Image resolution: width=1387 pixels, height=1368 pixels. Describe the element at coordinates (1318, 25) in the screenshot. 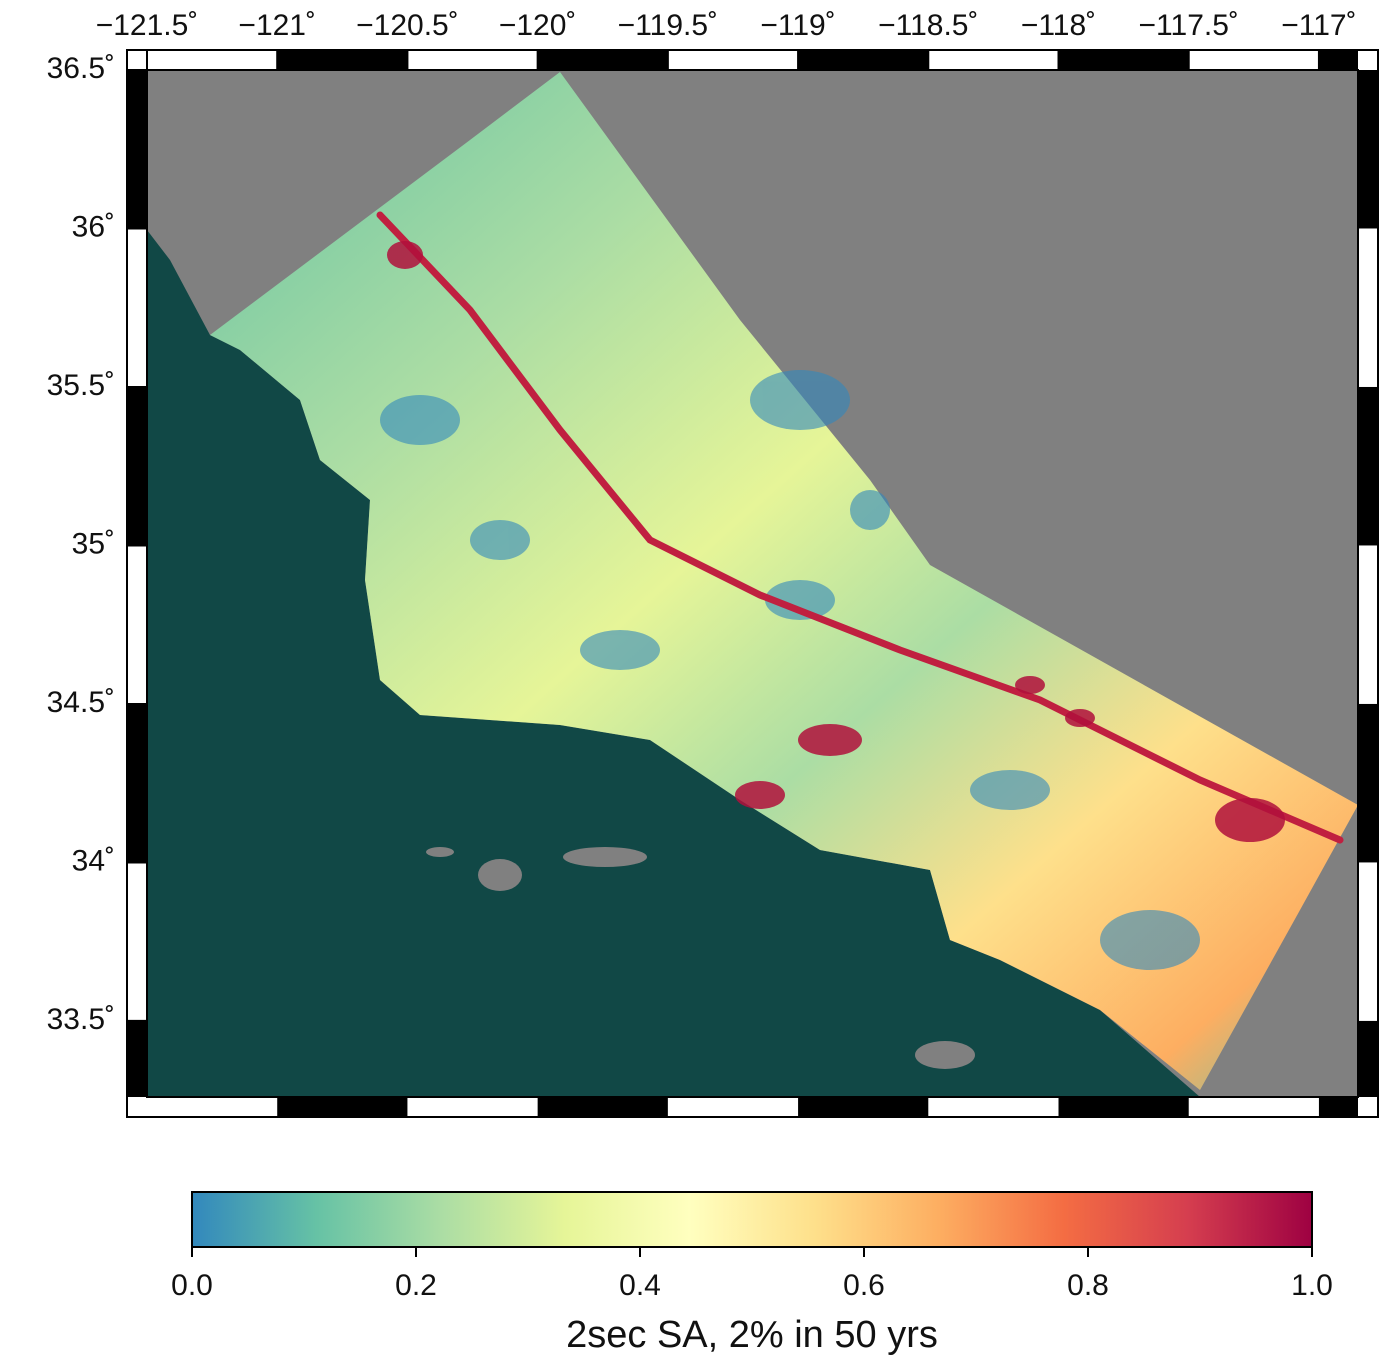

I see `x-tick-label: −117˚` at that location.